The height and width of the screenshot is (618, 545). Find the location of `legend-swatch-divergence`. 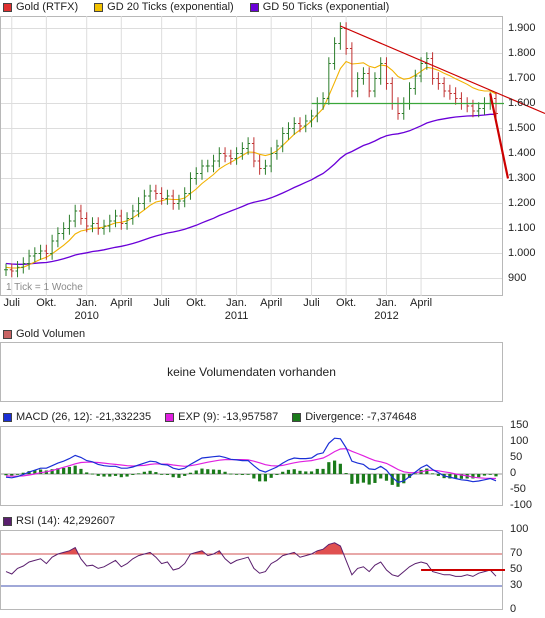

legend-swatch-divergence is located at coordinates (297, 417).